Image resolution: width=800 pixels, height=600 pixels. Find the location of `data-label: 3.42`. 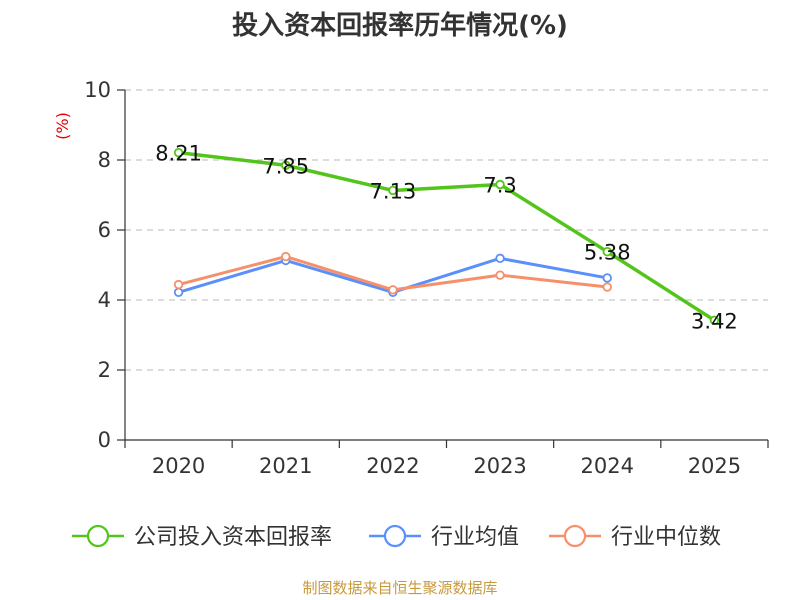

data-label: 3.42 is located at coordinates (714, 321).